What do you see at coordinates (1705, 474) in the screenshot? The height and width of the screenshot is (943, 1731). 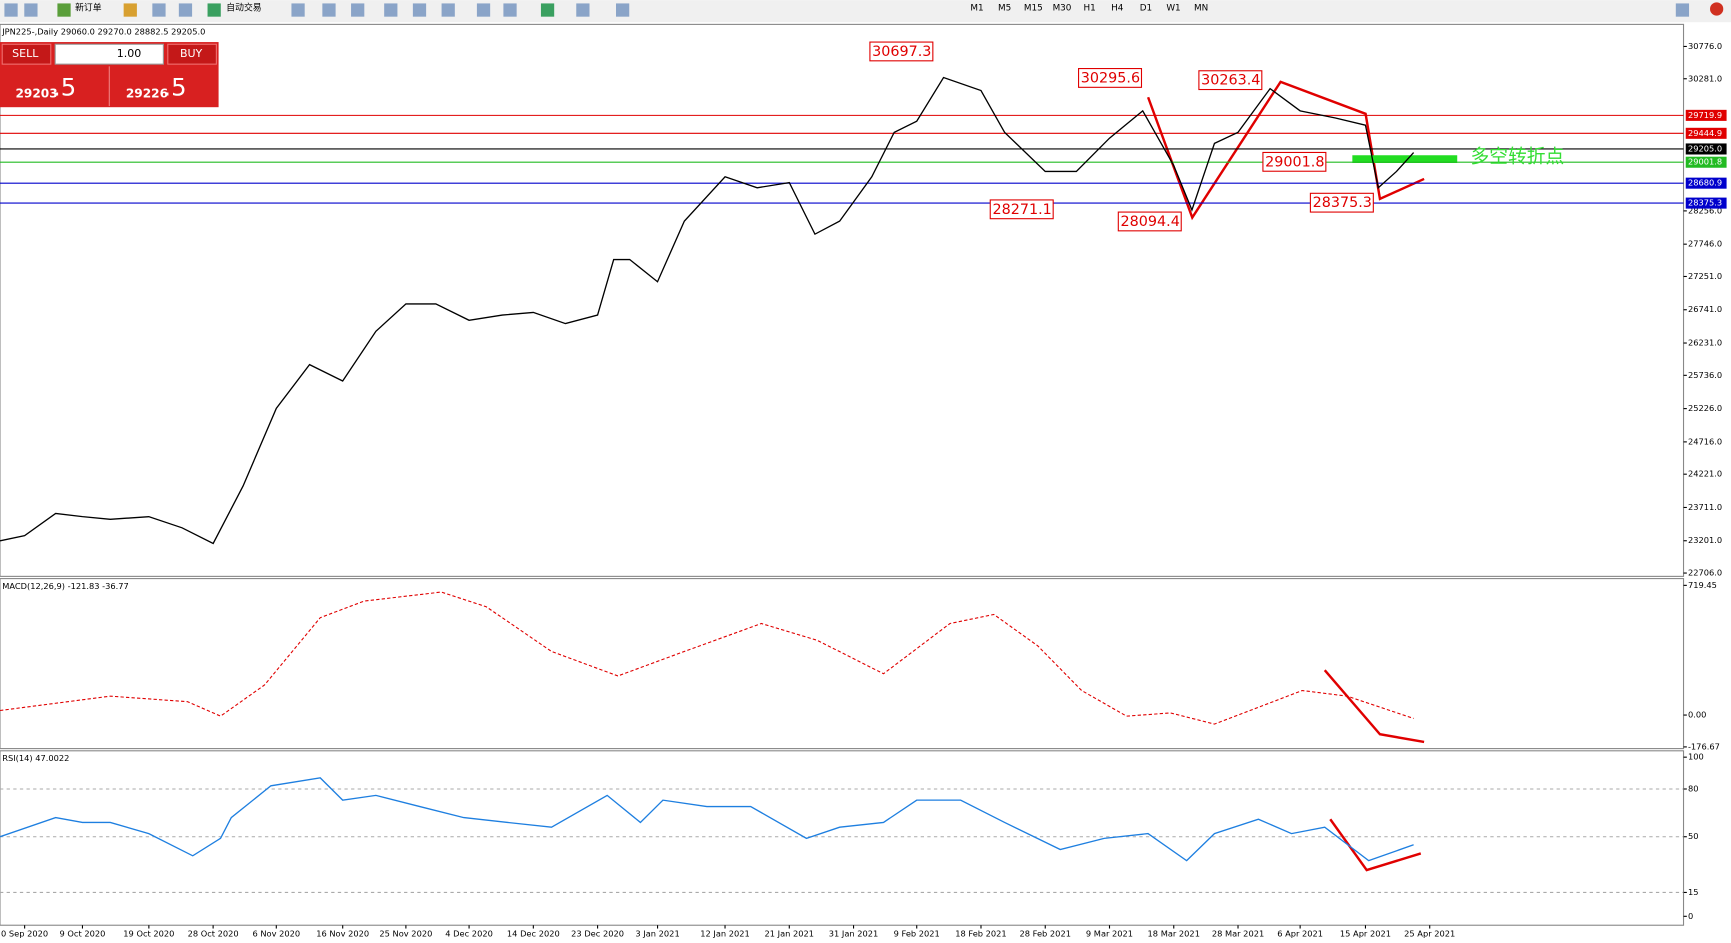 I see `y-tick-label: 24221.0` at bounding box center [1705, 474].